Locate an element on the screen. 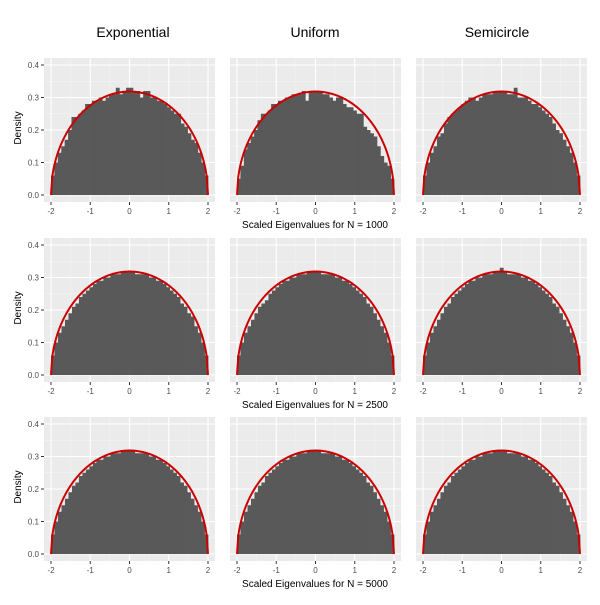 Image resolution: width=600 pixels, height=605 pixels. y-tick-label: 0.2 is located at coordinates (34, 130).